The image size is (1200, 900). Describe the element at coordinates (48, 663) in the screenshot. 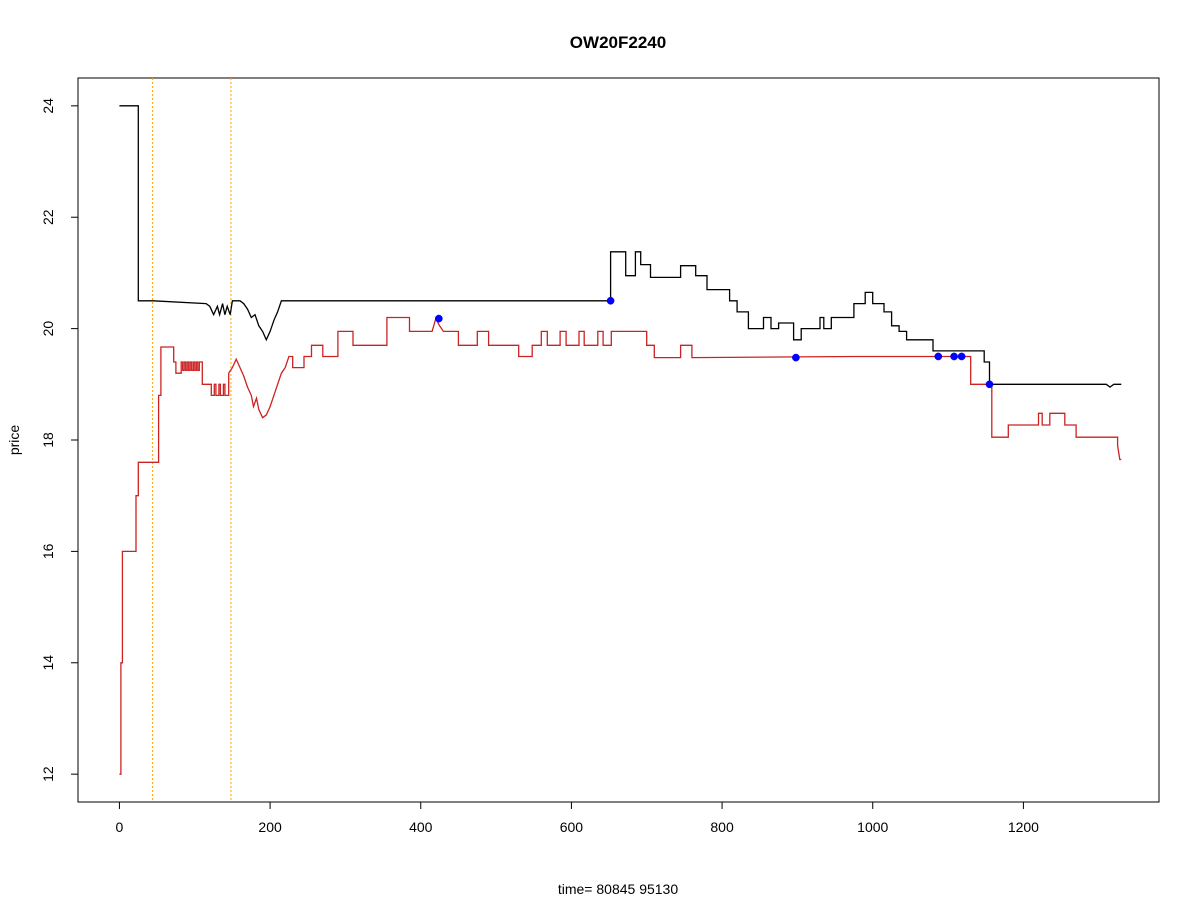

I see `y-tick-label: 14` at that location.